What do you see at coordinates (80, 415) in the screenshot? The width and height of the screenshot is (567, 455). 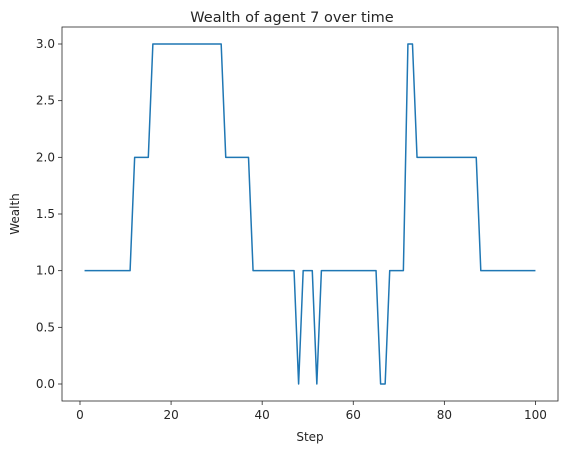 I see `x-tick-label: 0` at bounding box center [80, 415].